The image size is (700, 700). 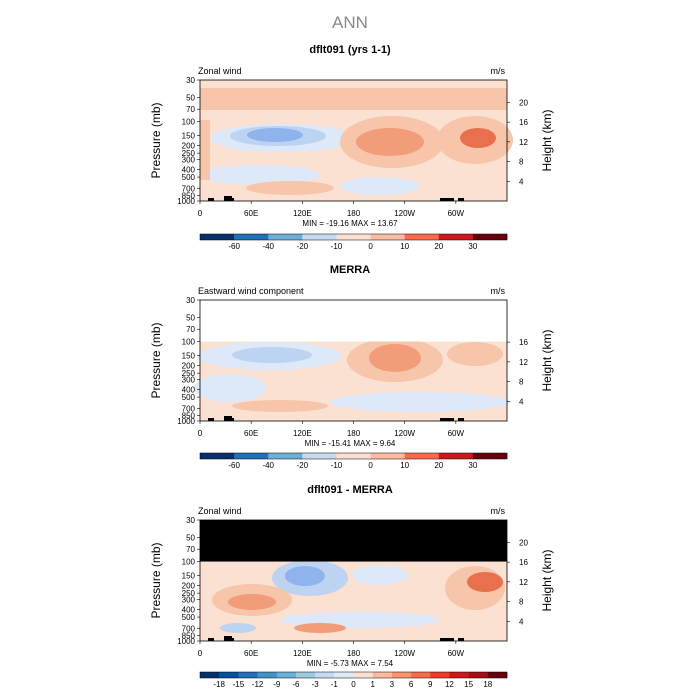 I want to click on colorbar-label: 3, so click(x=392, y=684).